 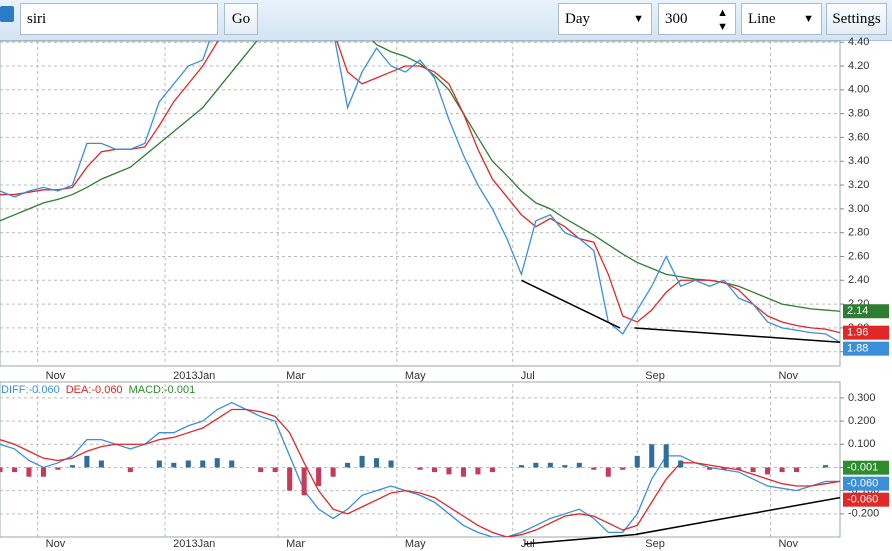 What do you see at coordinates (858, 256) in the screenshot?
I see `y-tick-label: 2.60` at bounding box center [858, 256].